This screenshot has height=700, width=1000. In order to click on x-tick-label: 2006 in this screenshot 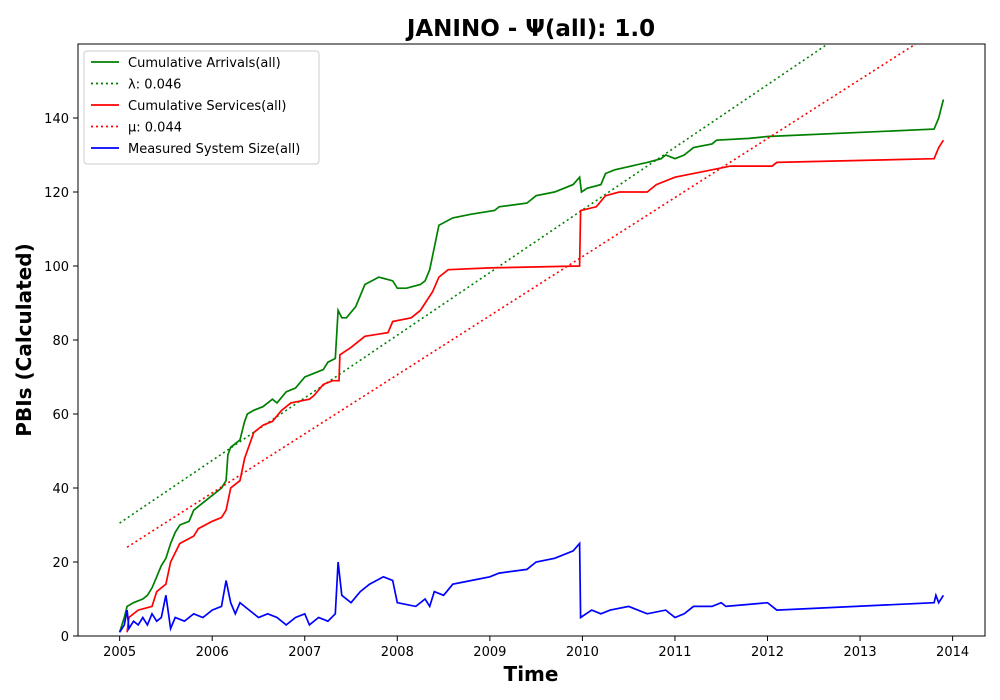, I will do `click(212, 652)`.